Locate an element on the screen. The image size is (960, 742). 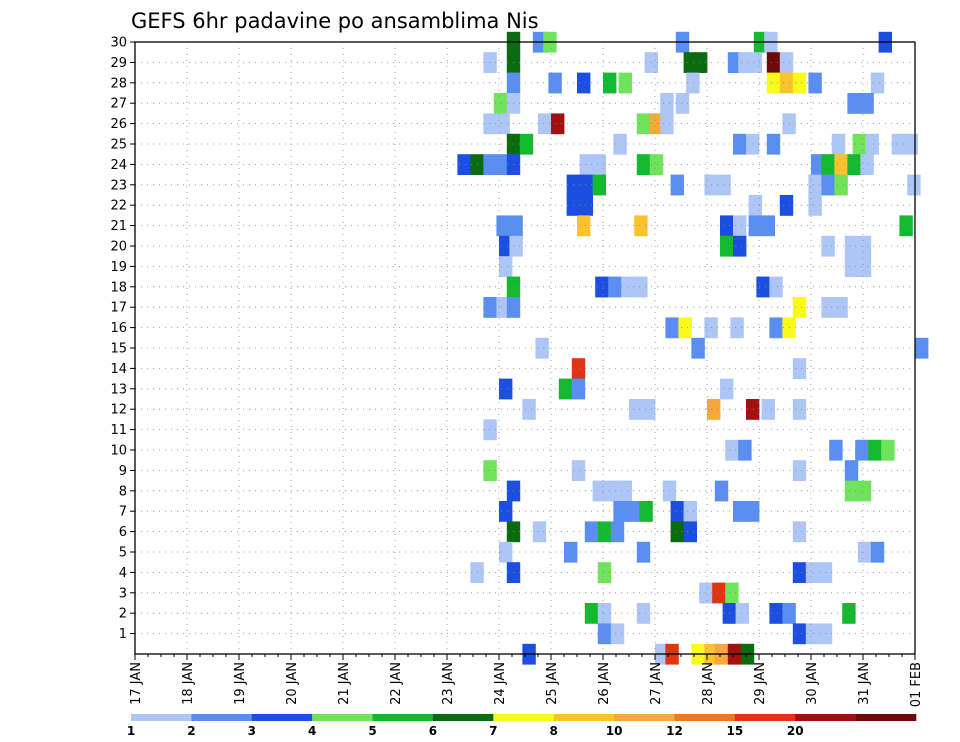
y-tick-label: 16 is located at coordinates (118, 328).